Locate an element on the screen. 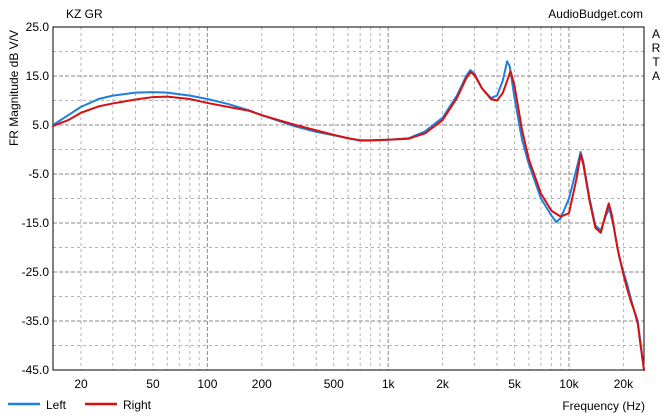  y-tick-labels: 25.0 15.0 5.0 -5.0 -15.0 -25.0 -35.0 -45.0 is located at coordinates (36, 198).